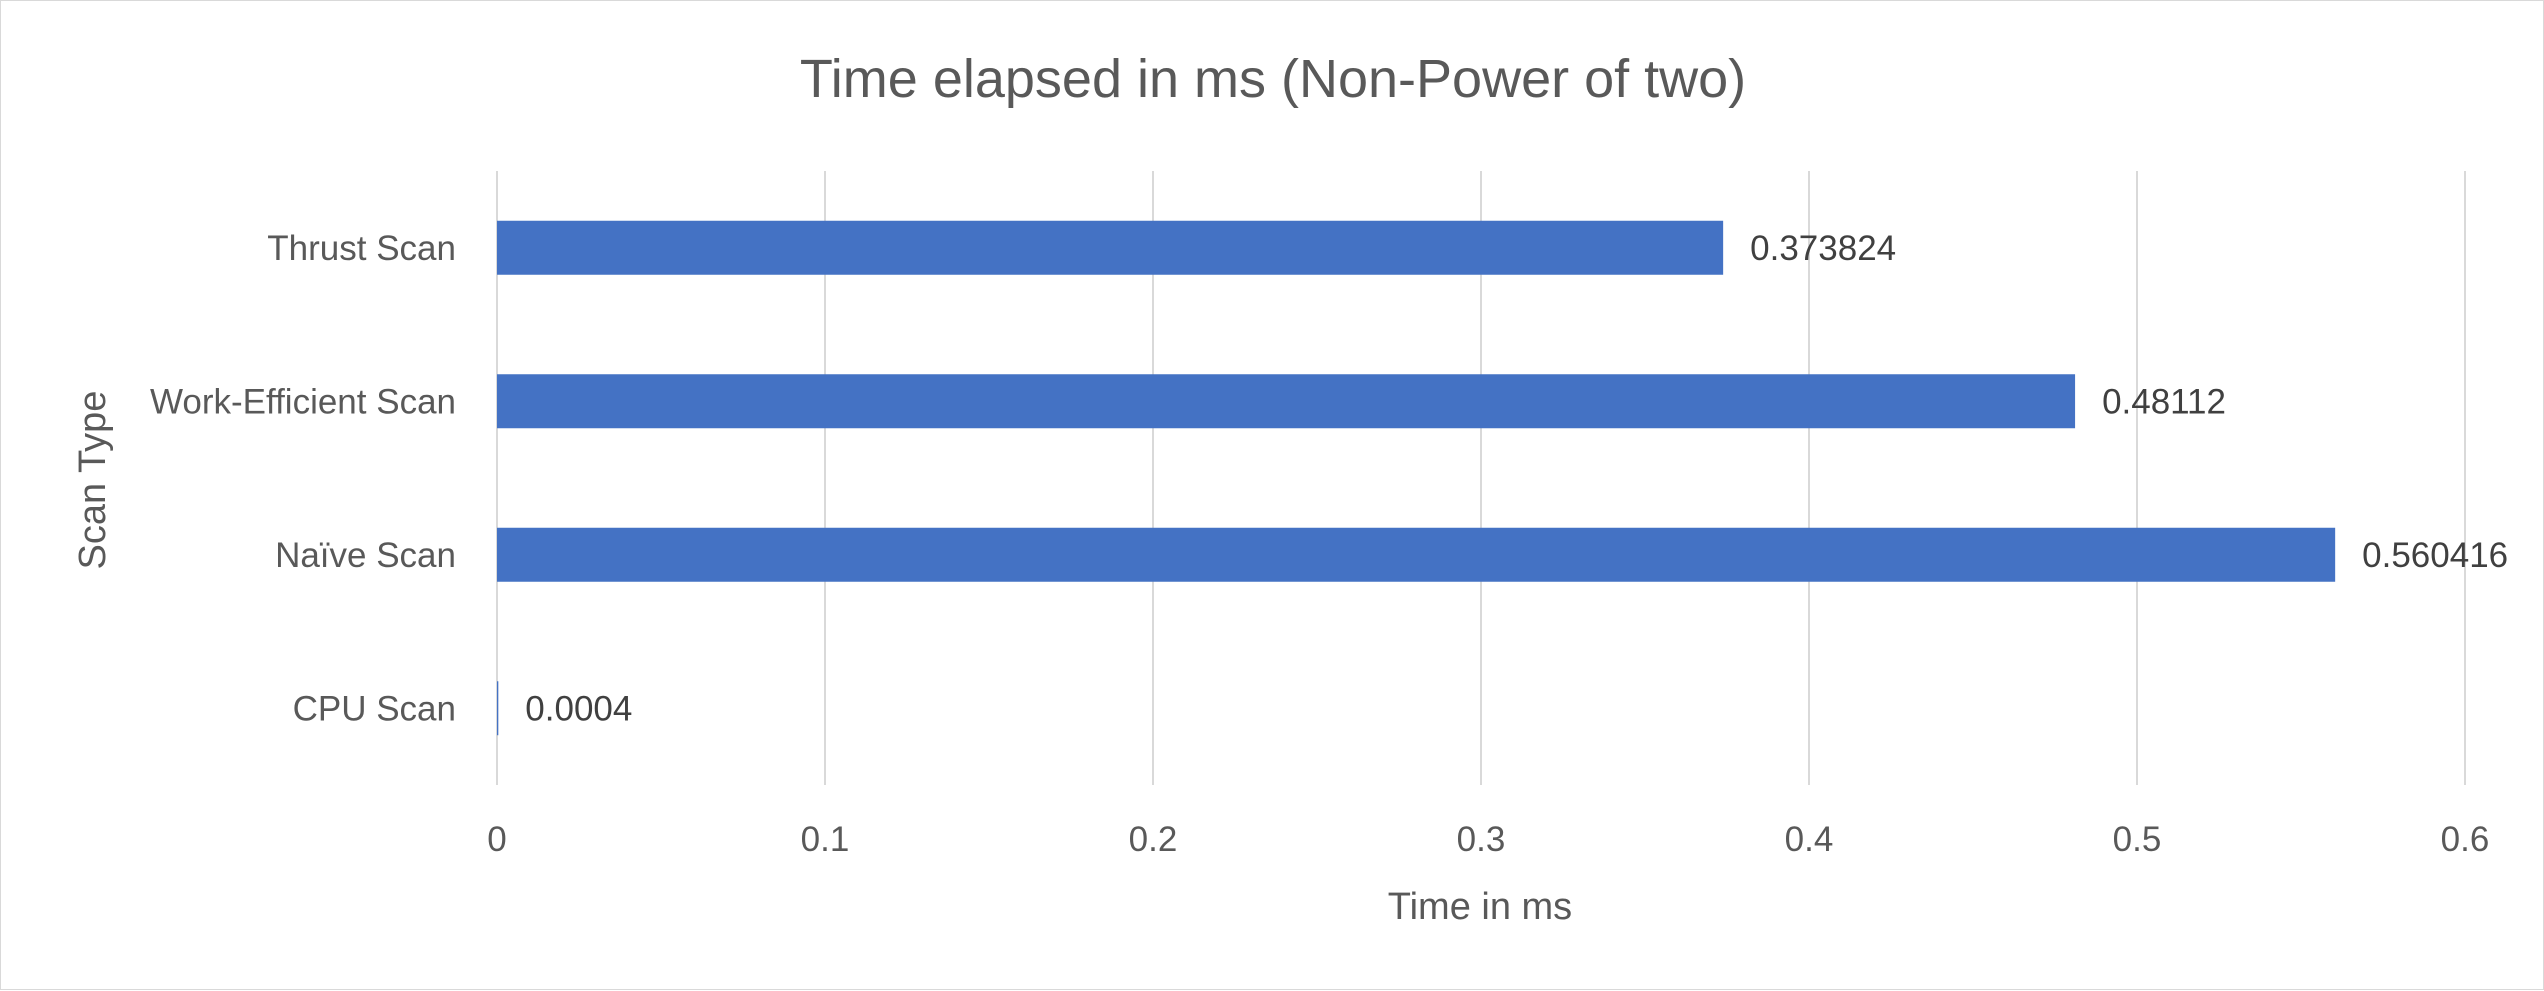 The image size is (2544, 991). What do you see at coordinates (2164, 401) in the screenshot?
I see `data-label-1: 0.48112` at bounding box center [2164, 401].